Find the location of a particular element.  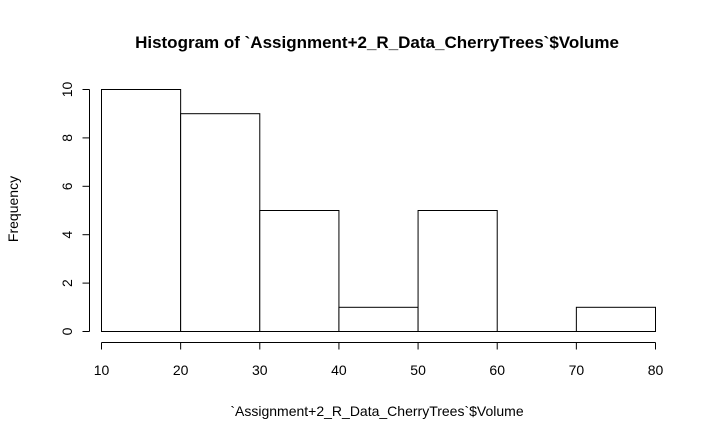

y-axis-label: Frequency is located at coordinates (13, 209).